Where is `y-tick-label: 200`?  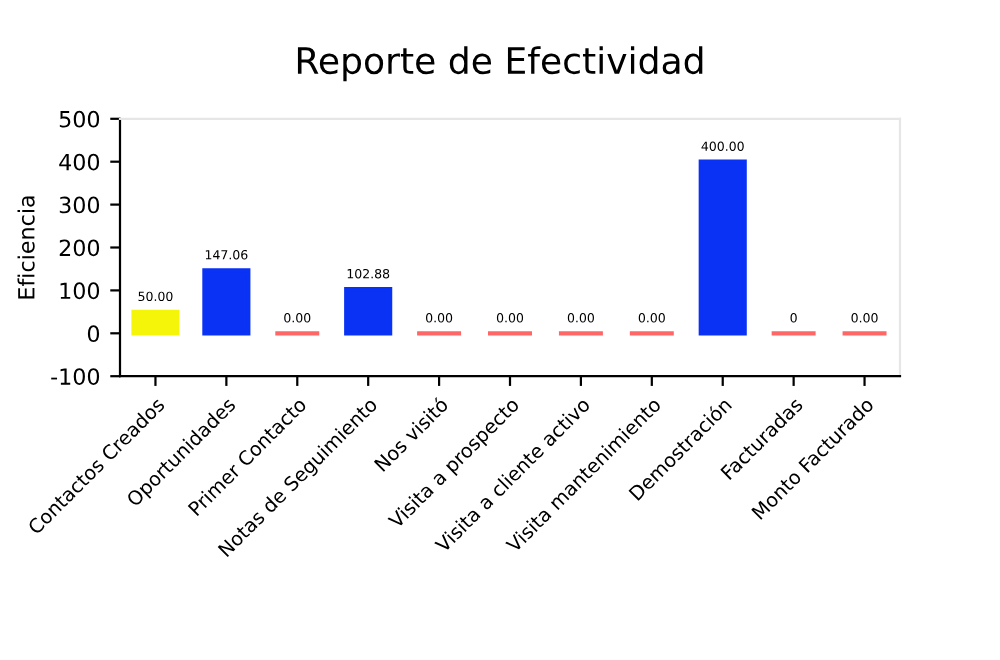 y-tick-label: 200 is located at coordinates (79, 248).